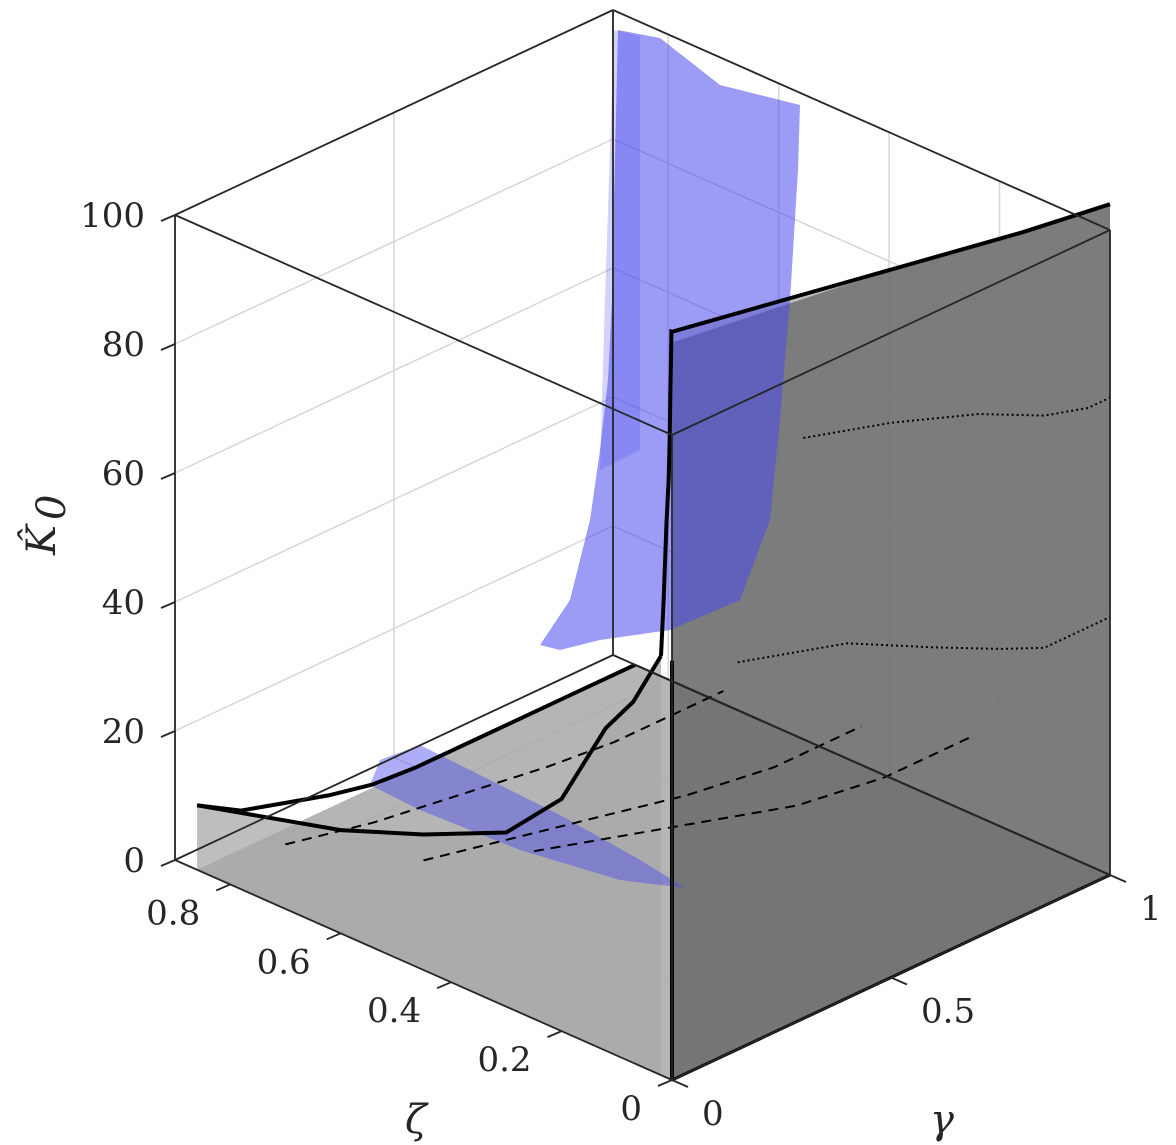  Describe the element at coordinates (394, 1011) in the screenshot. I see `y-tick-label-2: 0.4` at that location.